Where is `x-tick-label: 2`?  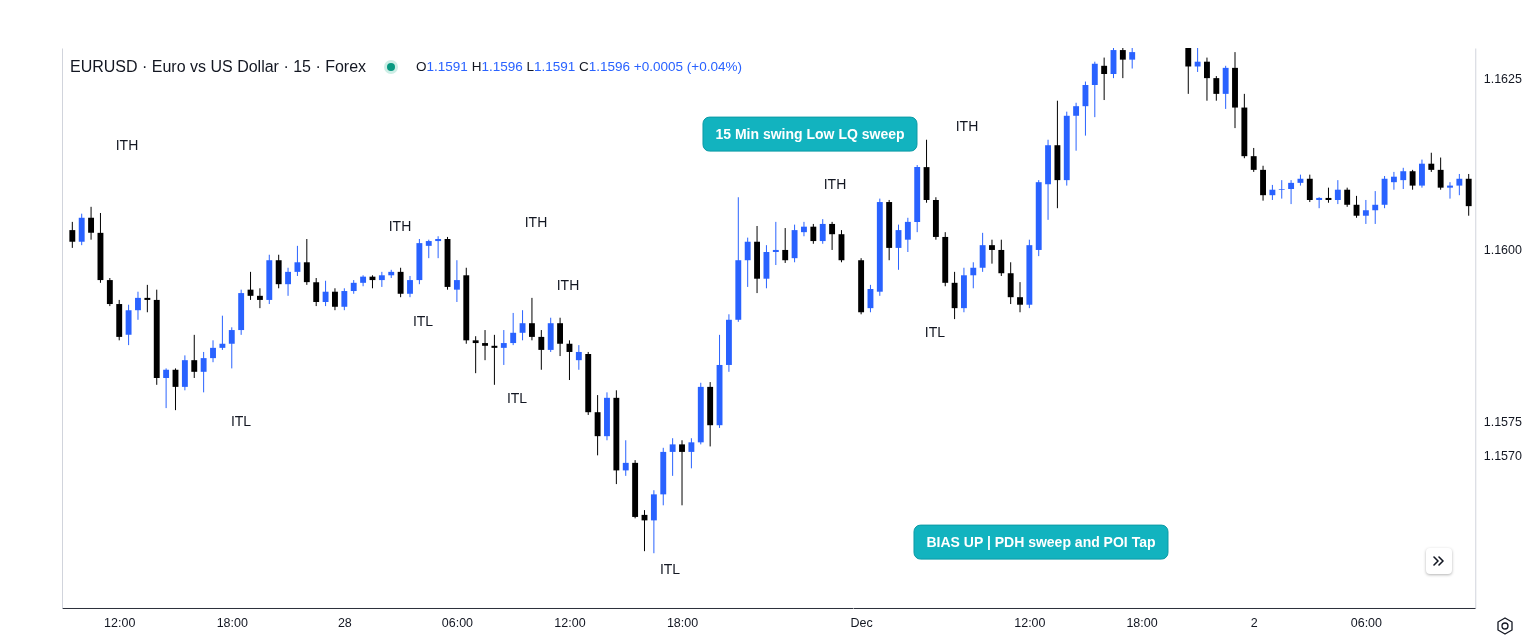 x-tick-label: 2 is located at coordinates (1254, 623).